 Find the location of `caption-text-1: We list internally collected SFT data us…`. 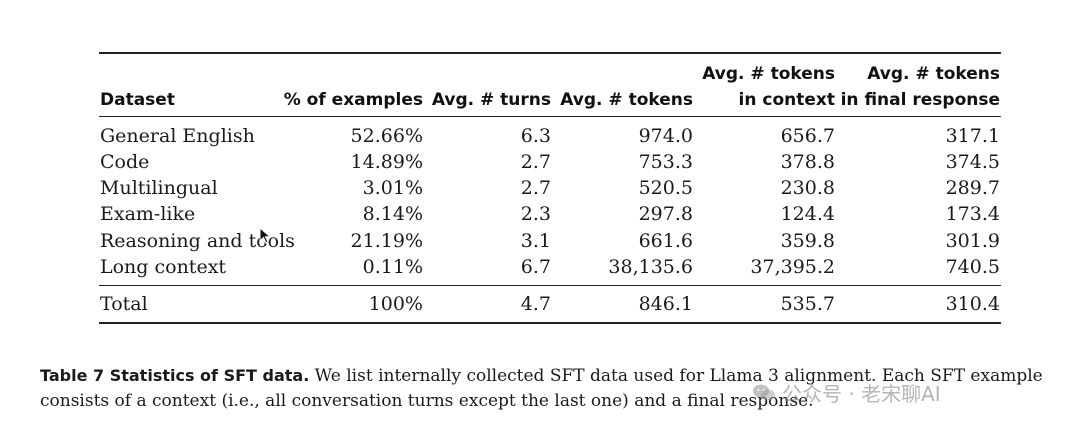

caption-text-1: We list internally collected SFT data us… is located at coordinates (676, 376).